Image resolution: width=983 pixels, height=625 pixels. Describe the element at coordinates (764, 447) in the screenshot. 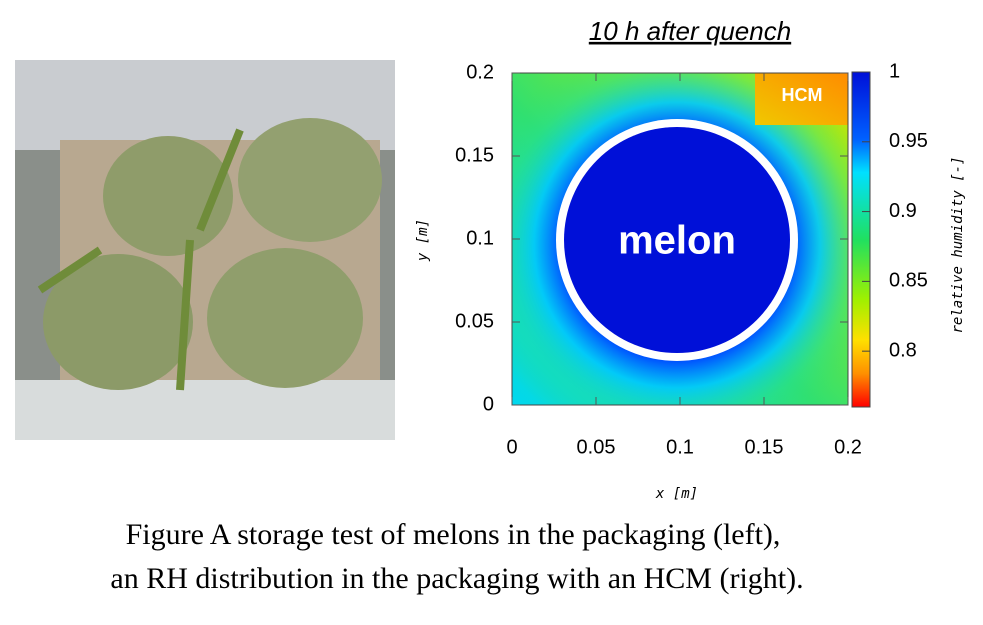

I see `x-tick-label: 0.15` at that location.